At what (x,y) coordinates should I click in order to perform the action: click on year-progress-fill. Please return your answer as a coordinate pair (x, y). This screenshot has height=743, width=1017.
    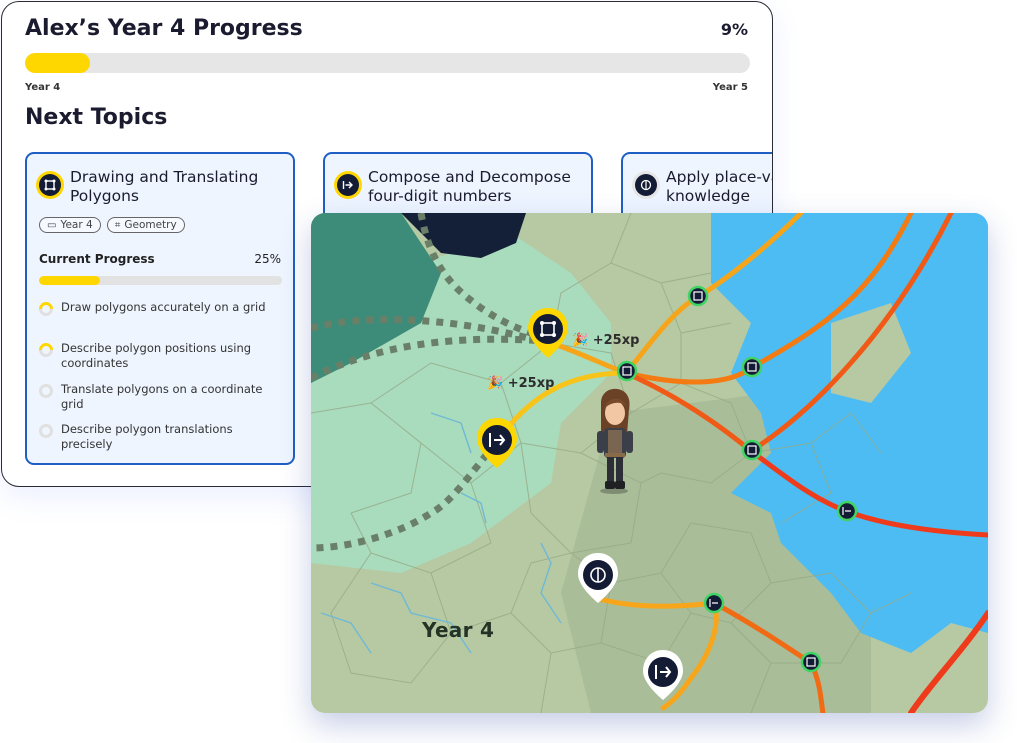
    Looking at the image, I should click on (58, 63).